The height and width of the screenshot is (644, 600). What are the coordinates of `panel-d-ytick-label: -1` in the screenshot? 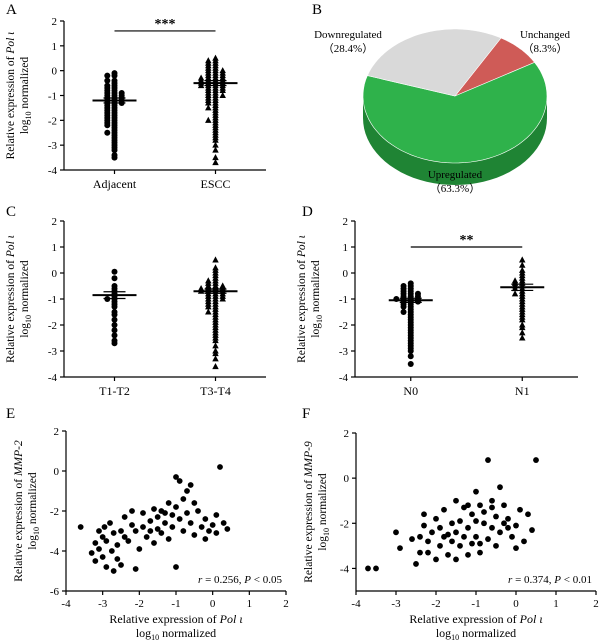 It's located at (343, 300).